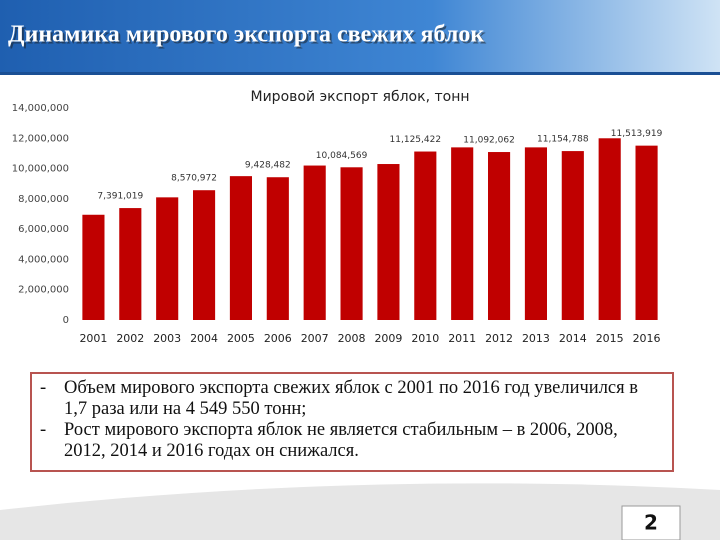 The width and height of the screenshot is (720, 540). What do you see at coordinates (278, 338) in the screenshot?
I see `x-tick-label: 2006` at bounding box center [278, 338].